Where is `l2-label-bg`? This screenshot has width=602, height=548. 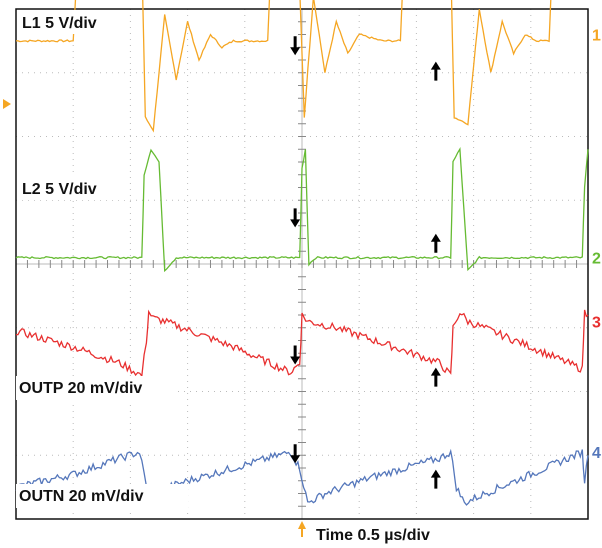
l2-label-bg is located at coordinates (73, 188).